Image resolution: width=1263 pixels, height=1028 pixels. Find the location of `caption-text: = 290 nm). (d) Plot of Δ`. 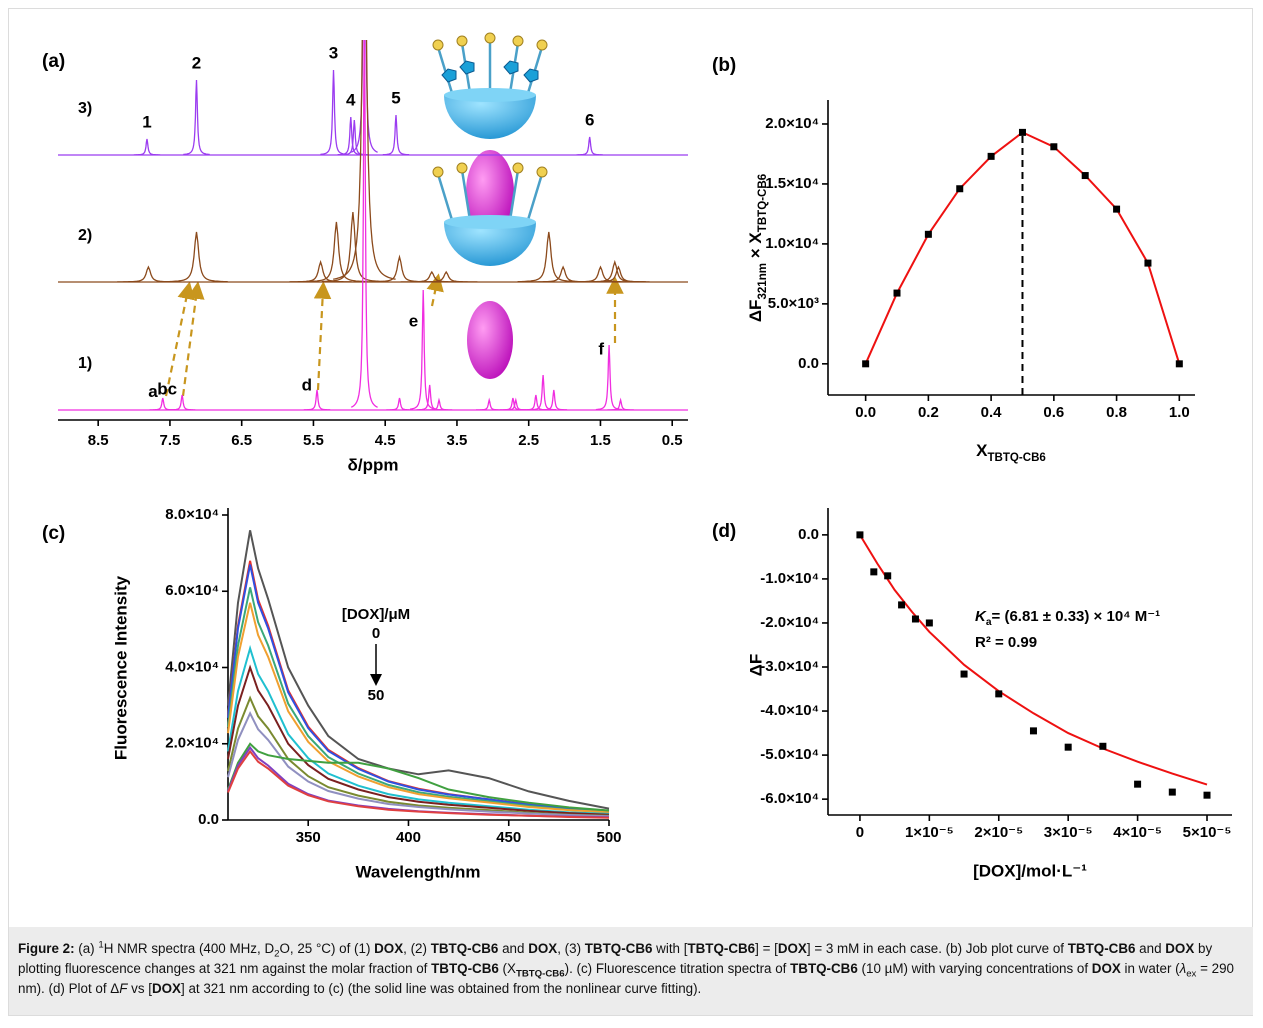

caption-text: = 290 nm). (d) Plot of Δ is located at coordinates (626, 978).